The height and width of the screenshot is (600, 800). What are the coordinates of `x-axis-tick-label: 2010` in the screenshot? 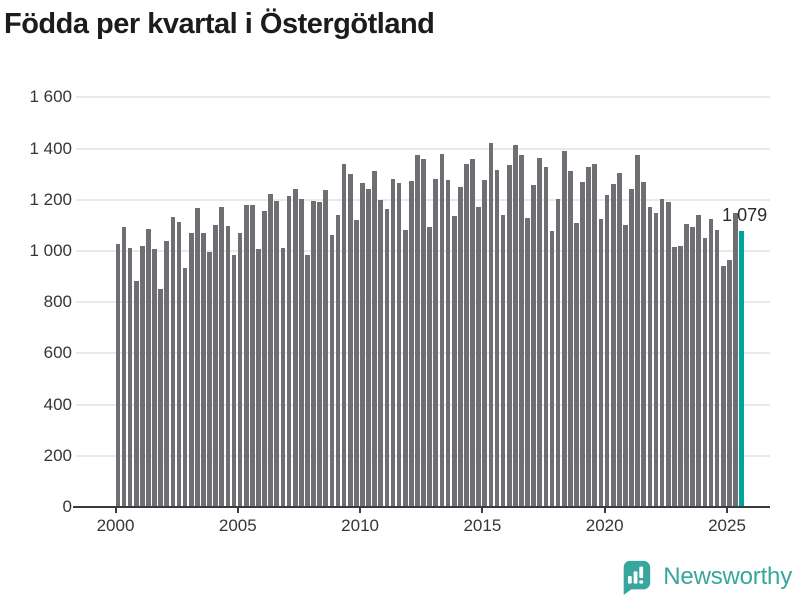 It's located at (360, 525).